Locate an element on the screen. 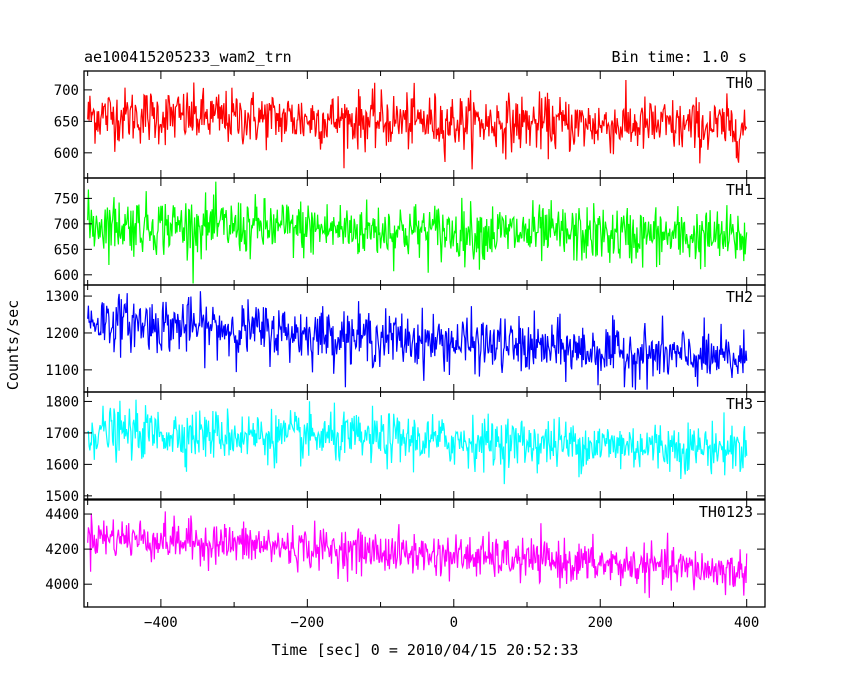  y-tick-label: 4400 is located at coordinates (62, 515).